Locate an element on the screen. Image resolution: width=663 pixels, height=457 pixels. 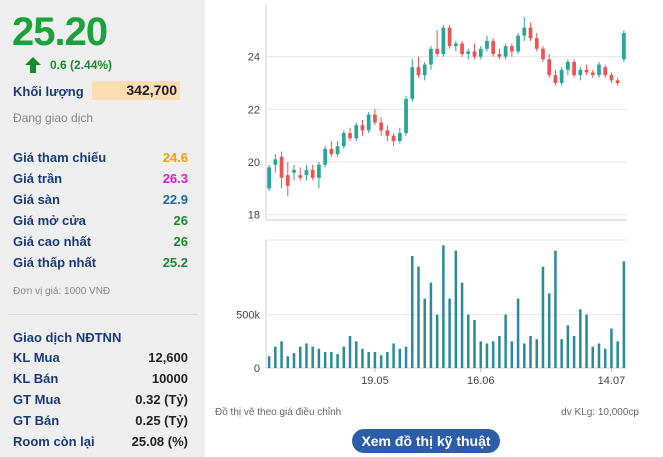
stat-value: 26 is located at coordinates (180, 241).